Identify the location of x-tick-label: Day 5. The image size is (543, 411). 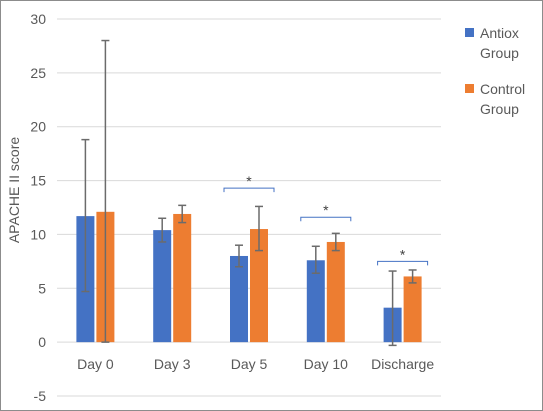
(249, 364).